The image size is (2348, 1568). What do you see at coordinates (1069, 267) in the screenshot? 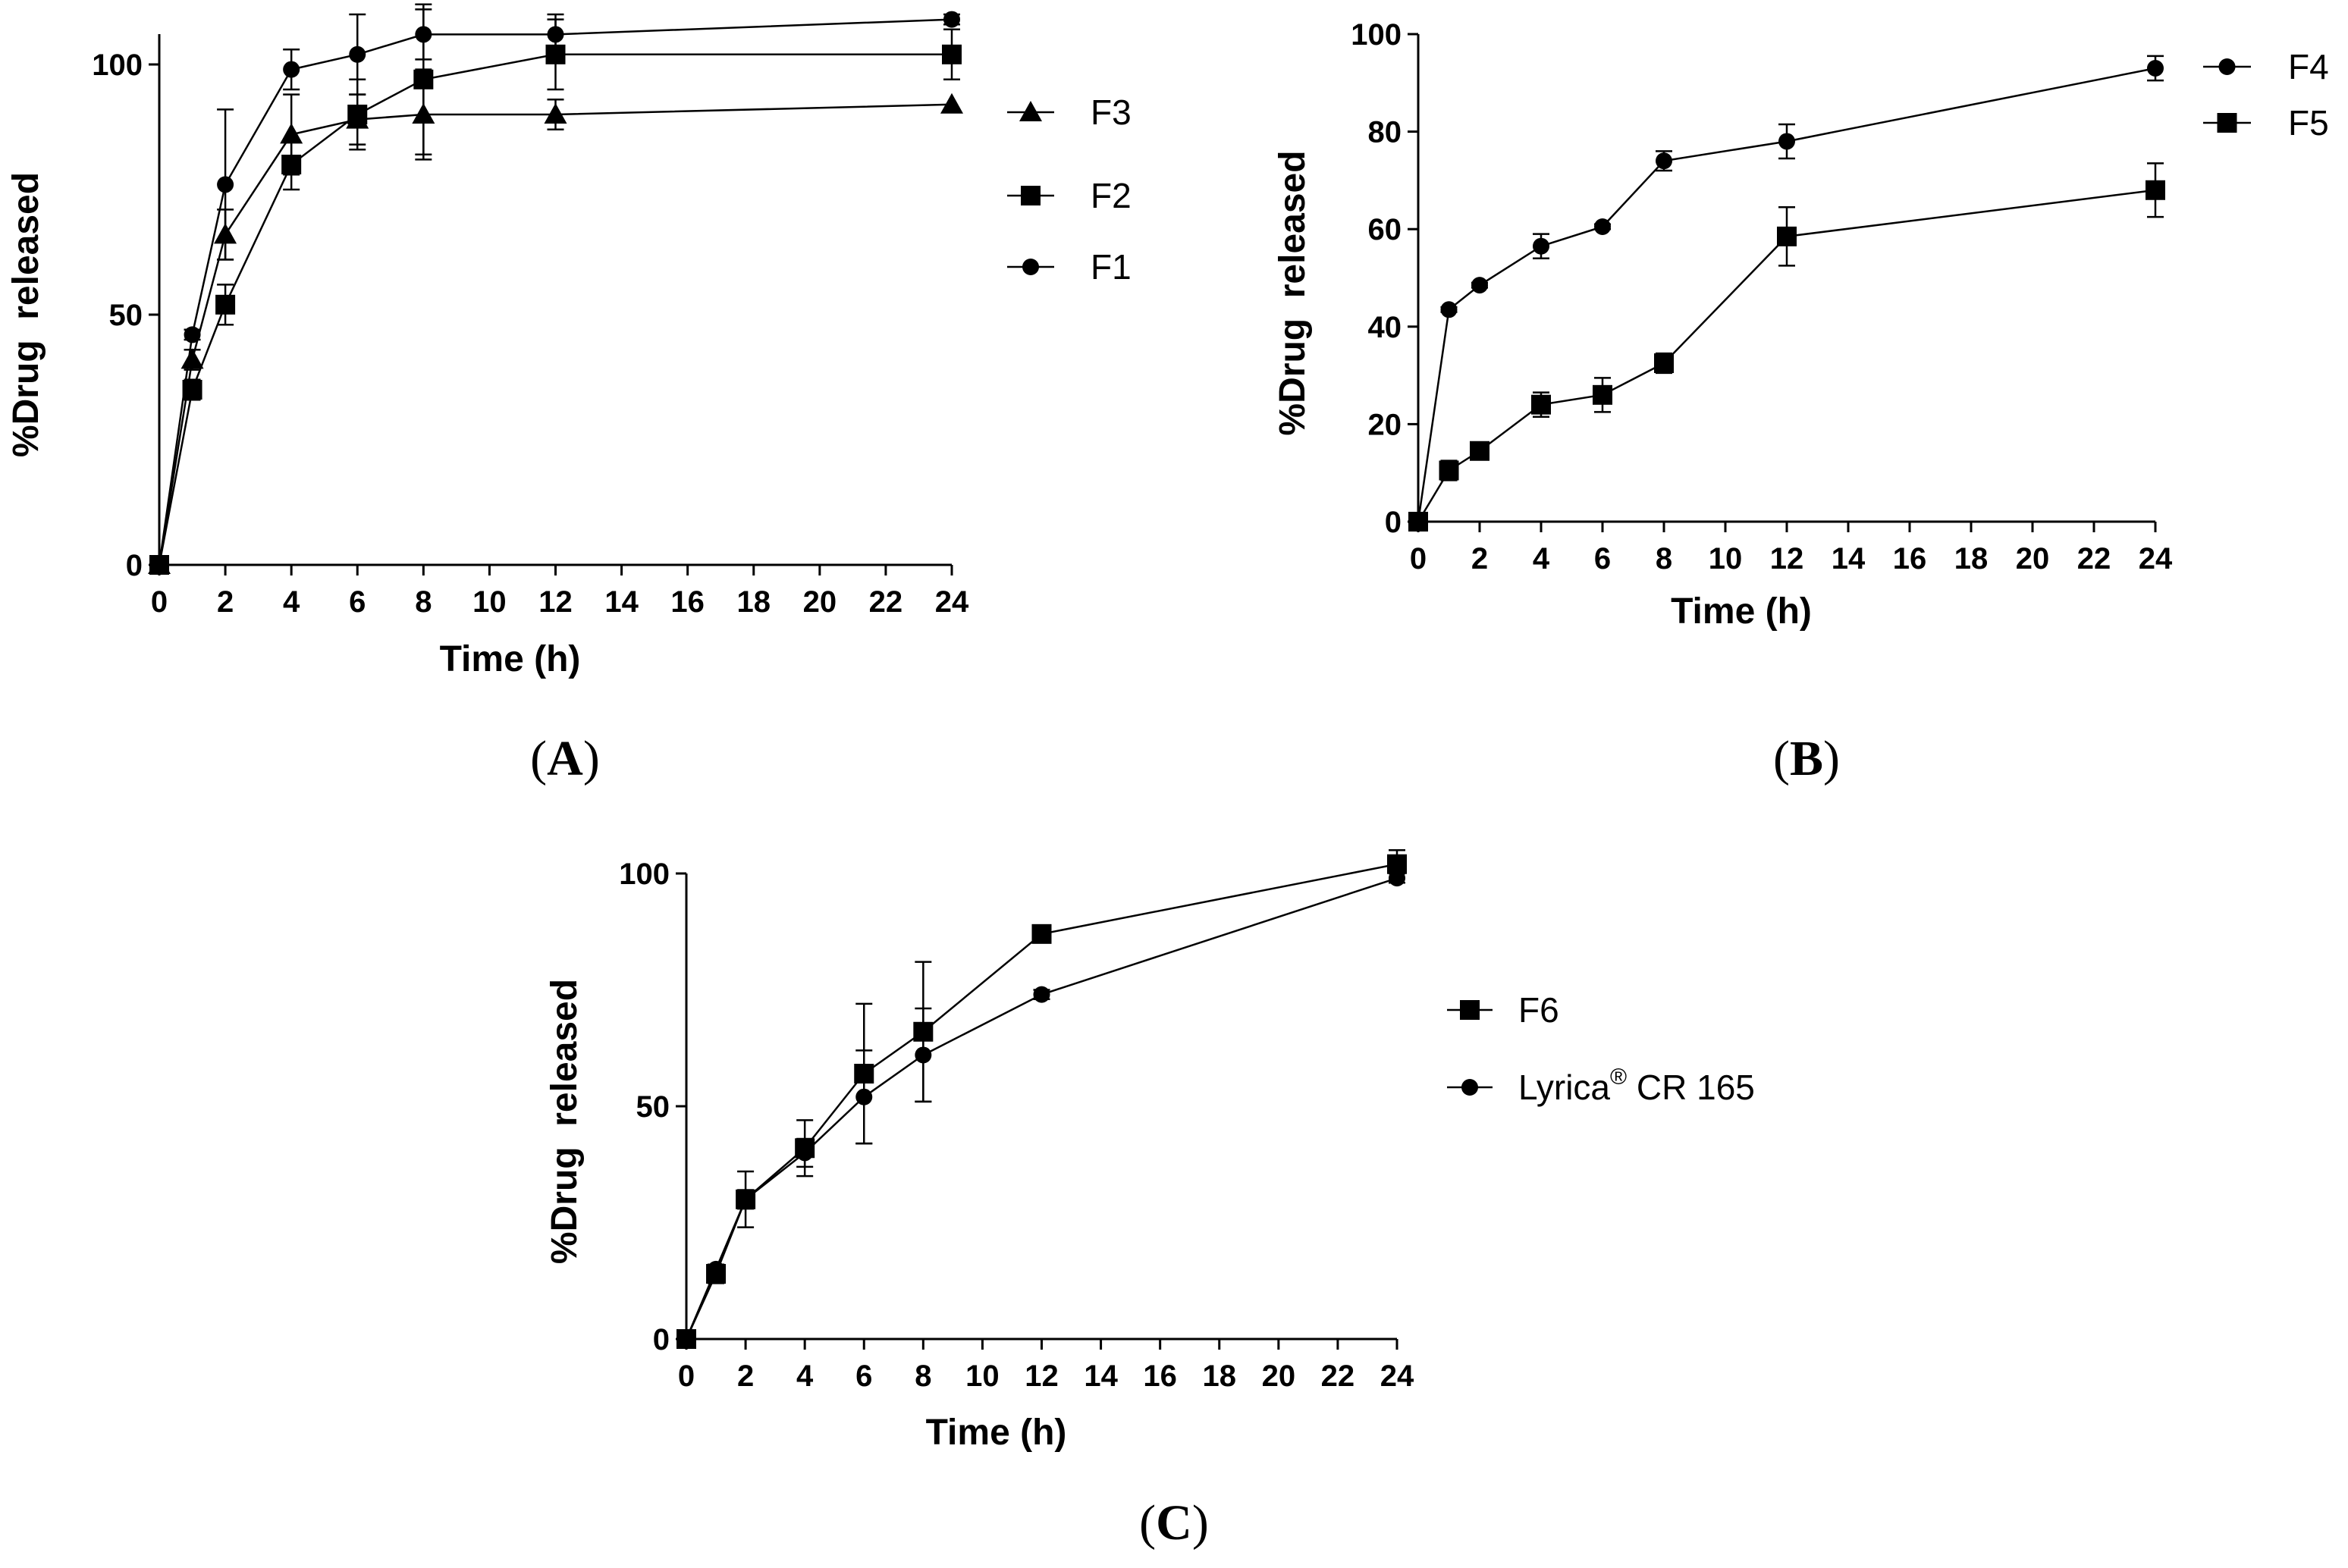
I see `legend-entry: F1` at bounding box center [1069, 267].